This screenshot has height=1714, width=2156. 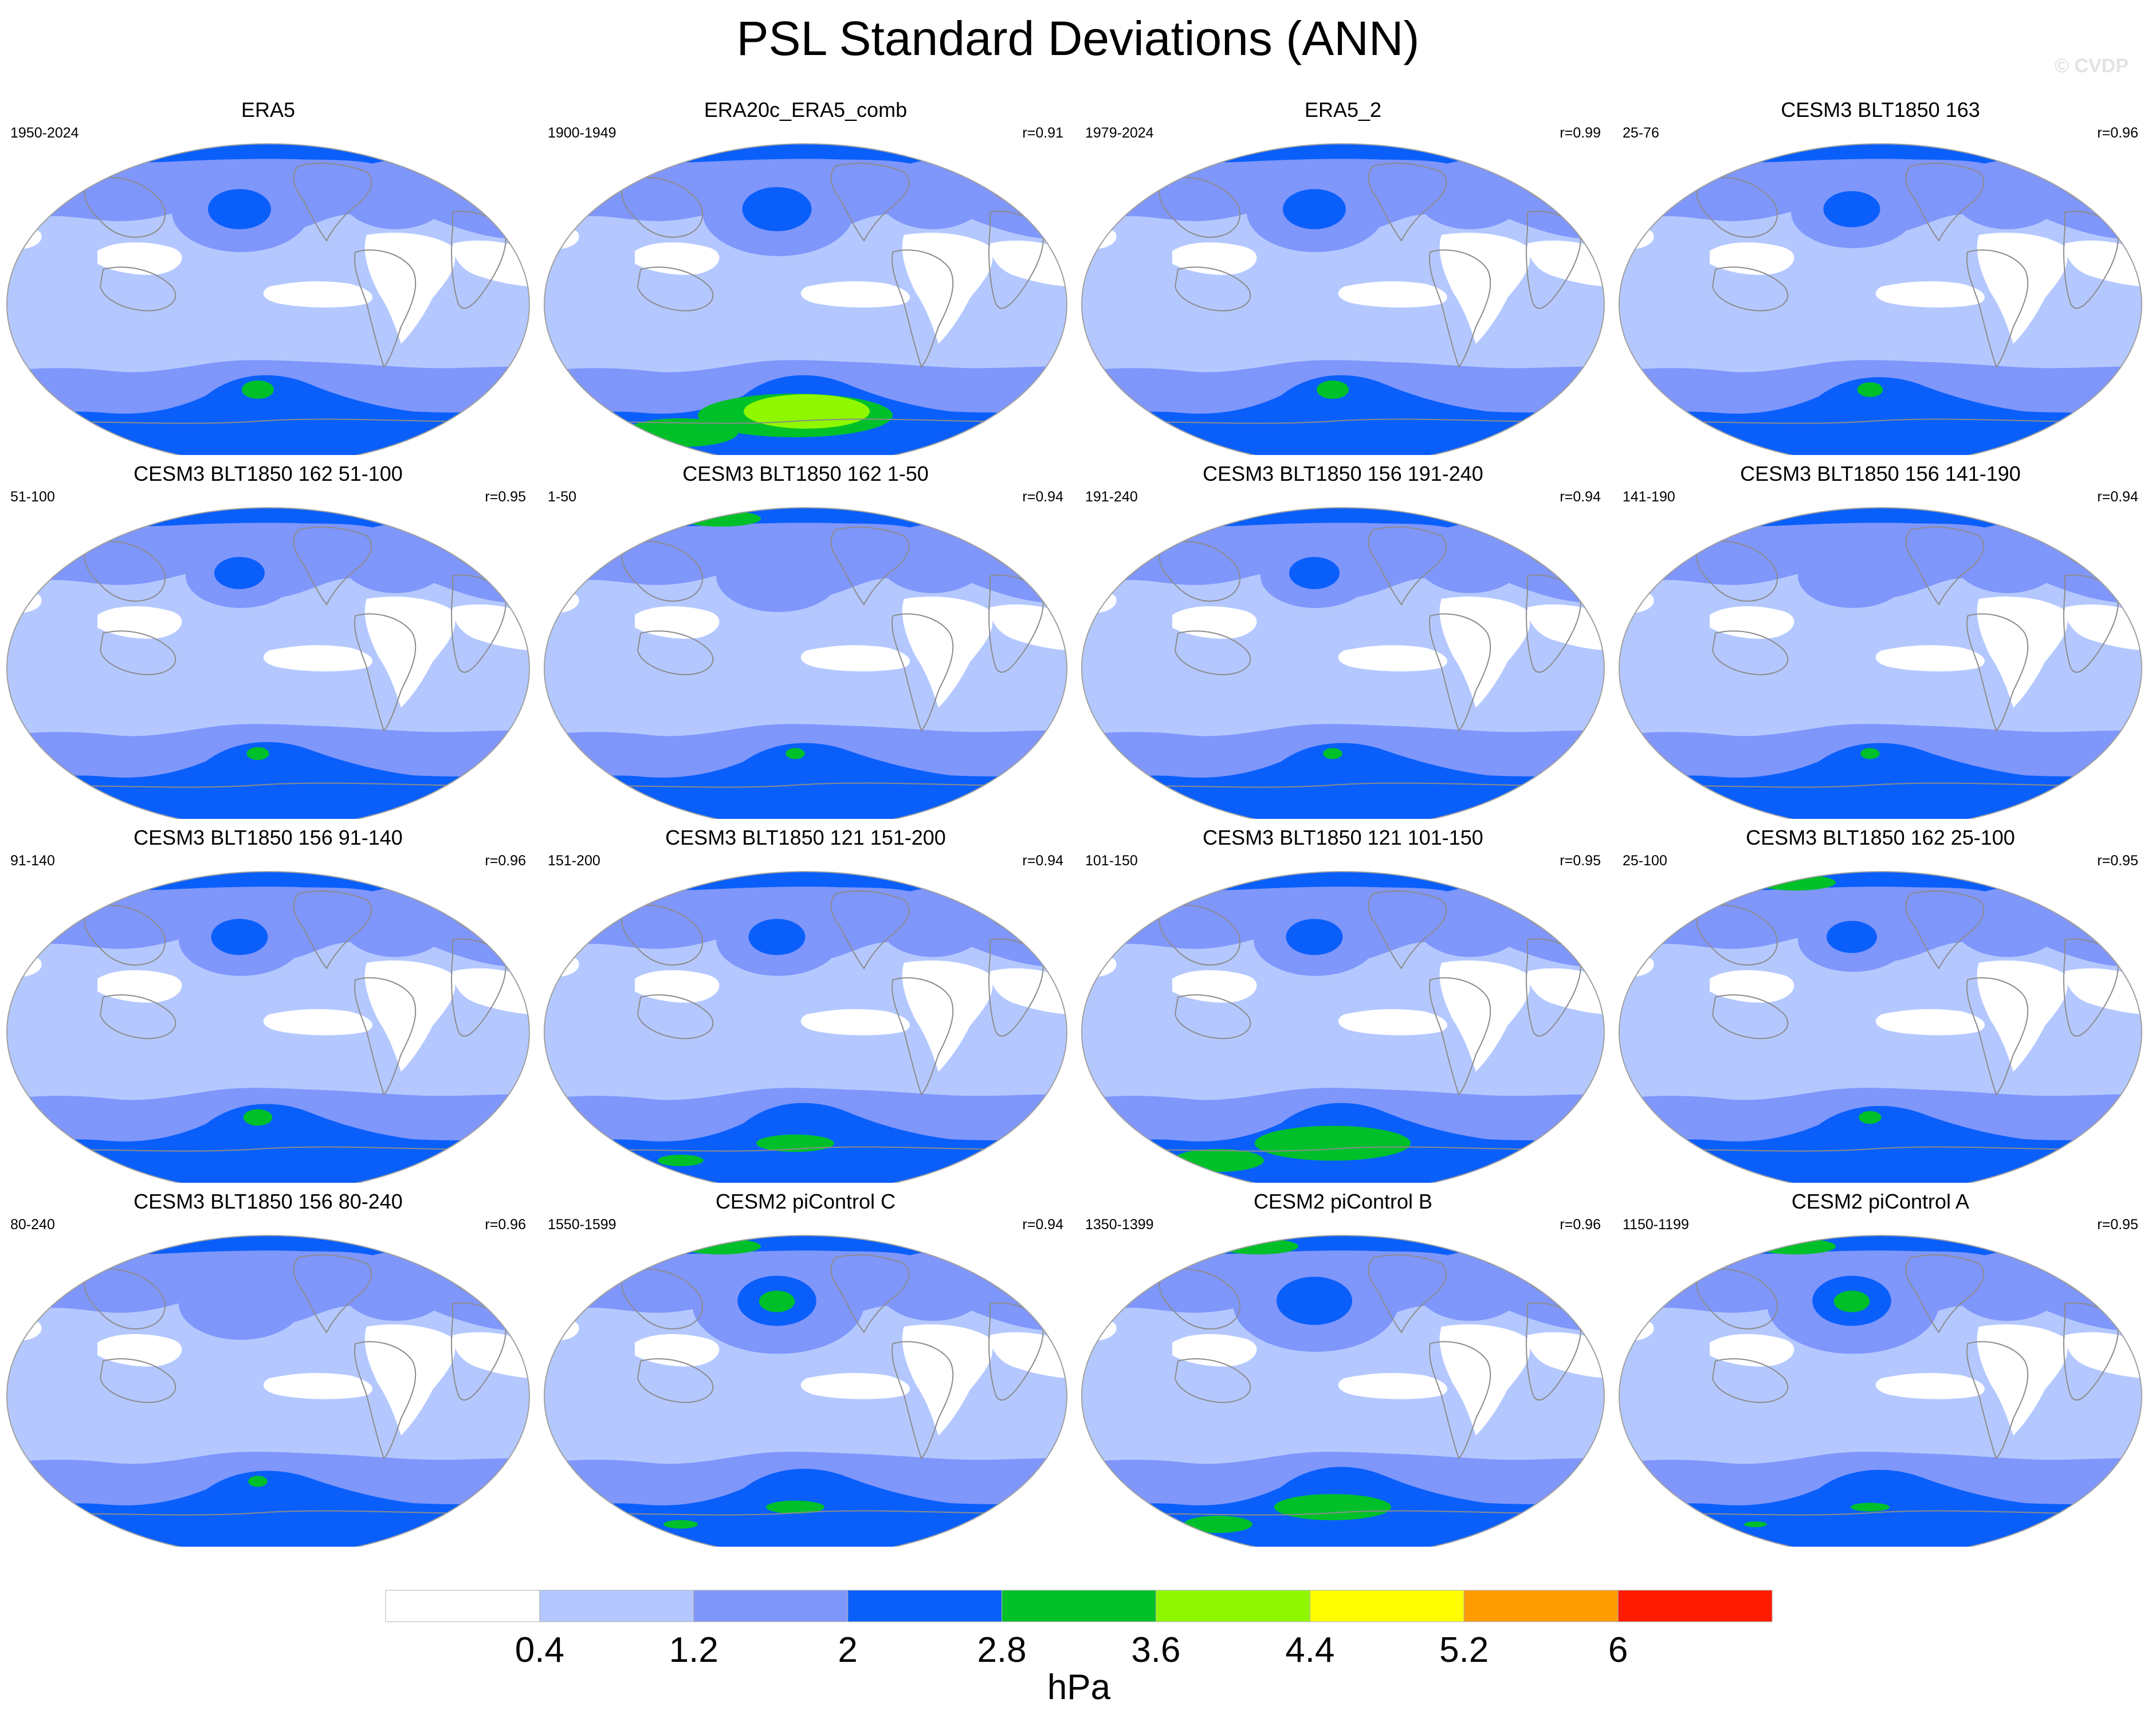 I want to click on map-panel: CESM2 piControl C 1550-1599 r=0.94, so click(x=805, y=1368).